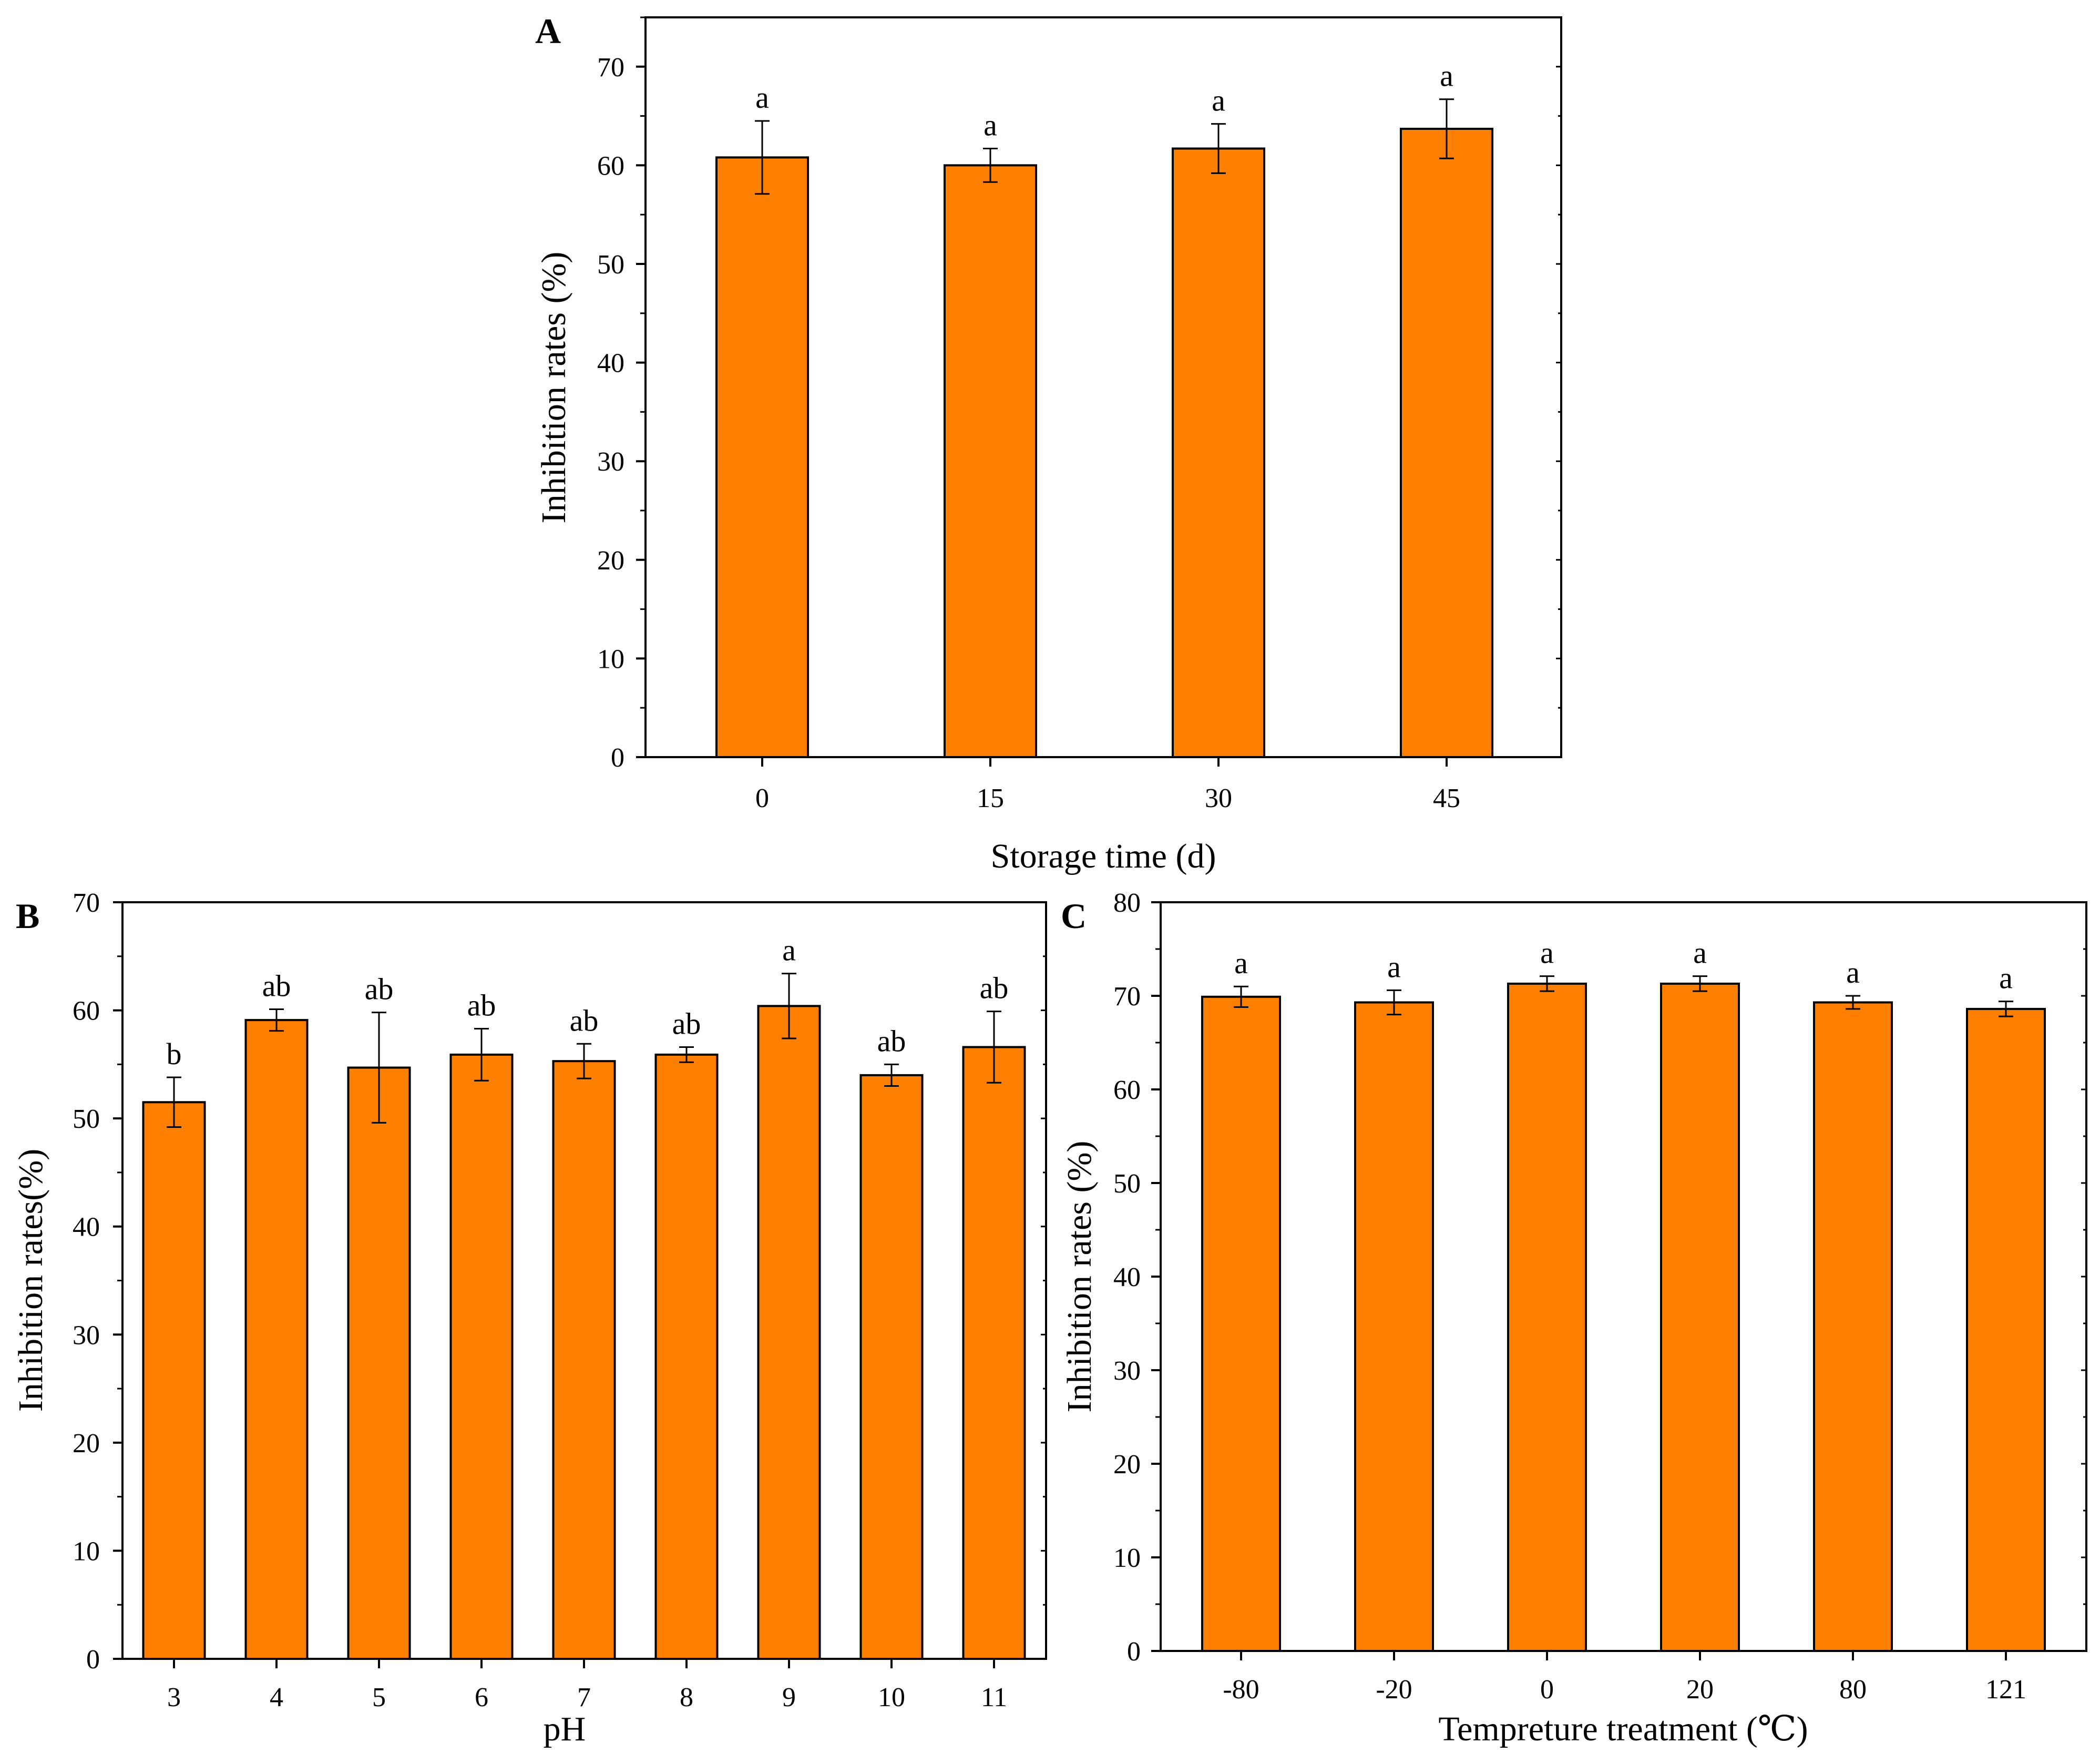  Describe the element at coordinates (1394, 1690) in the screenshot. I see `chart-c-x-tick-label: -20` at that location.